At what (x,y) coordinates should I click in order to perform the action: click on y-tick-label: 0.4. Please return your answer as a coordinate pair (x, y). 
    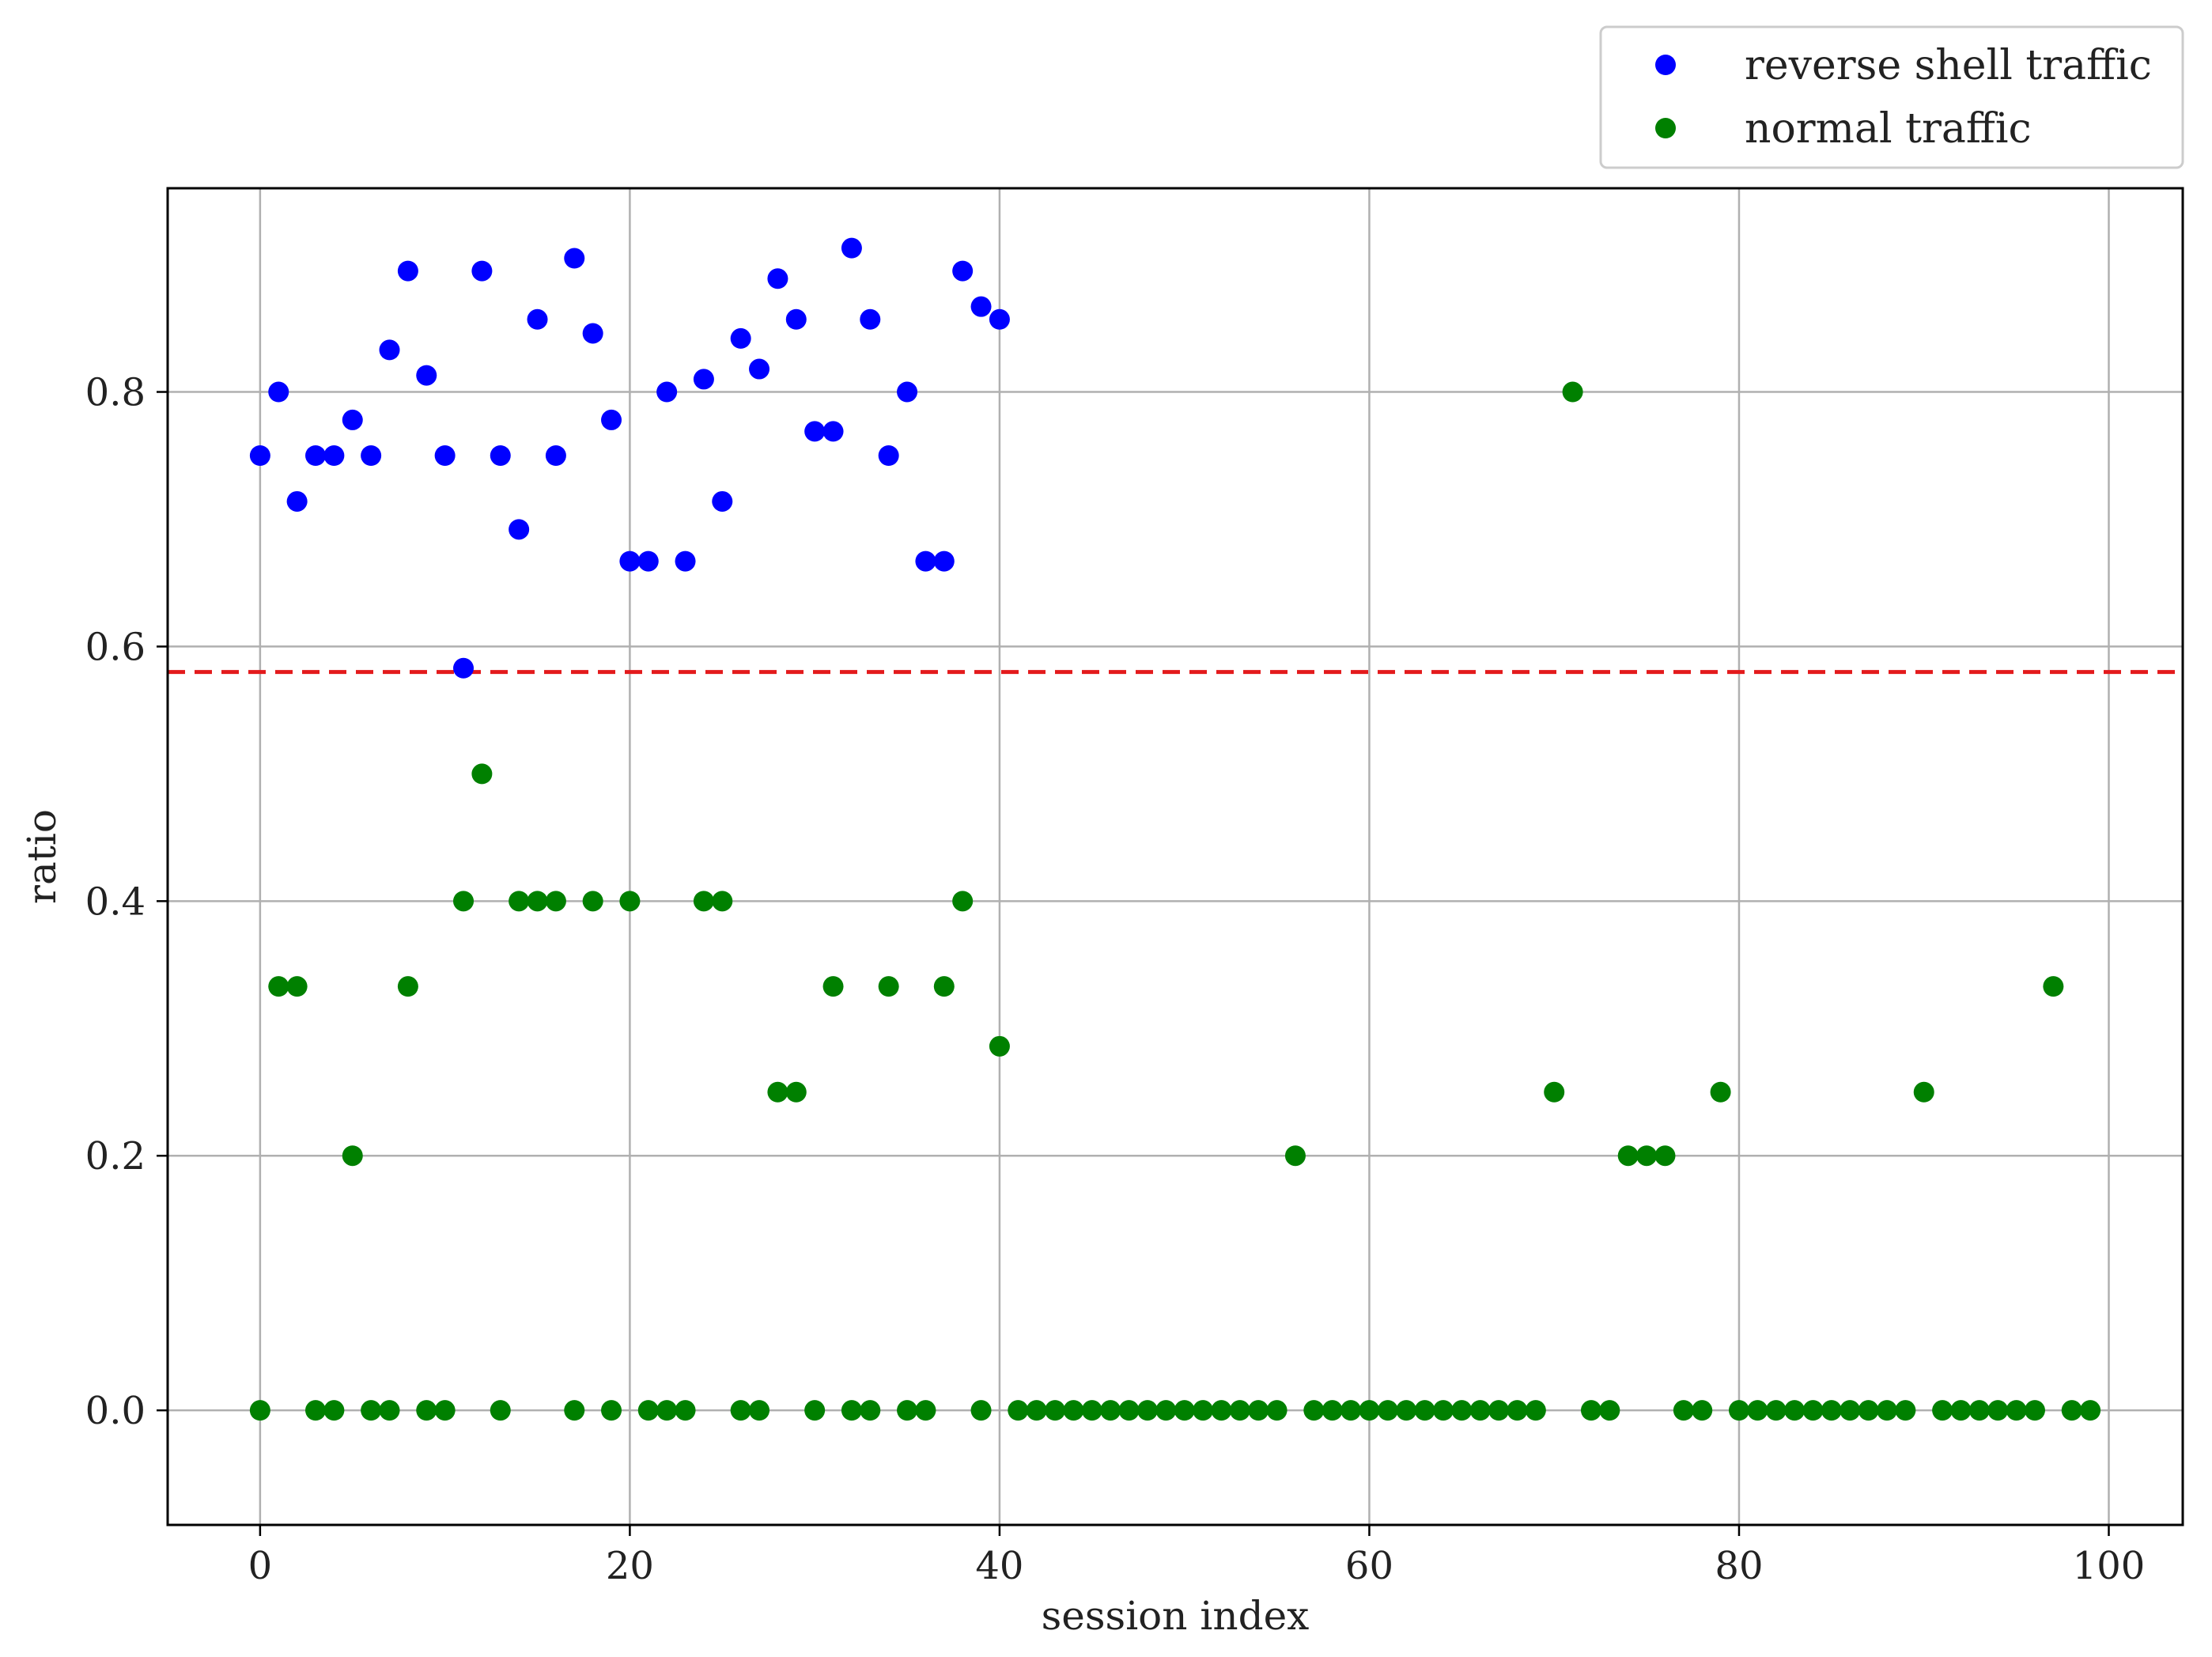
    Looking at the image, I should click on (115, 902).